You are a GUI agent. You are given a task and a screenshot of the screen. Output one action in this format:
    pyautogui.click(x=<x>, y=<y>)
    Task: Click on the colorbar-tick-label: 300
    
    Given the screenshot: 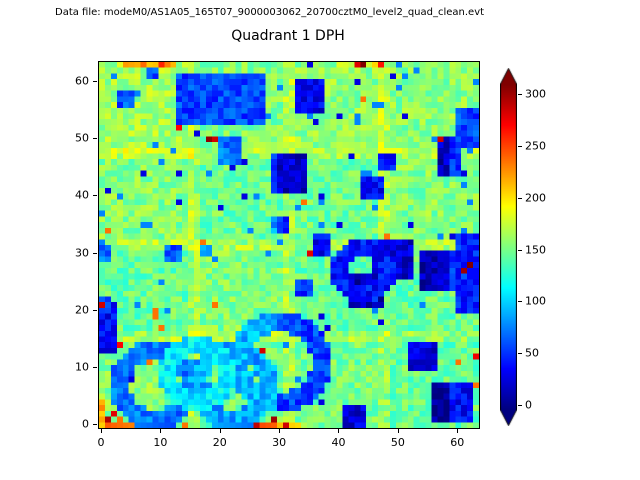 What is the action you would take?
    pyautogui.click(x=535, y=94)
    